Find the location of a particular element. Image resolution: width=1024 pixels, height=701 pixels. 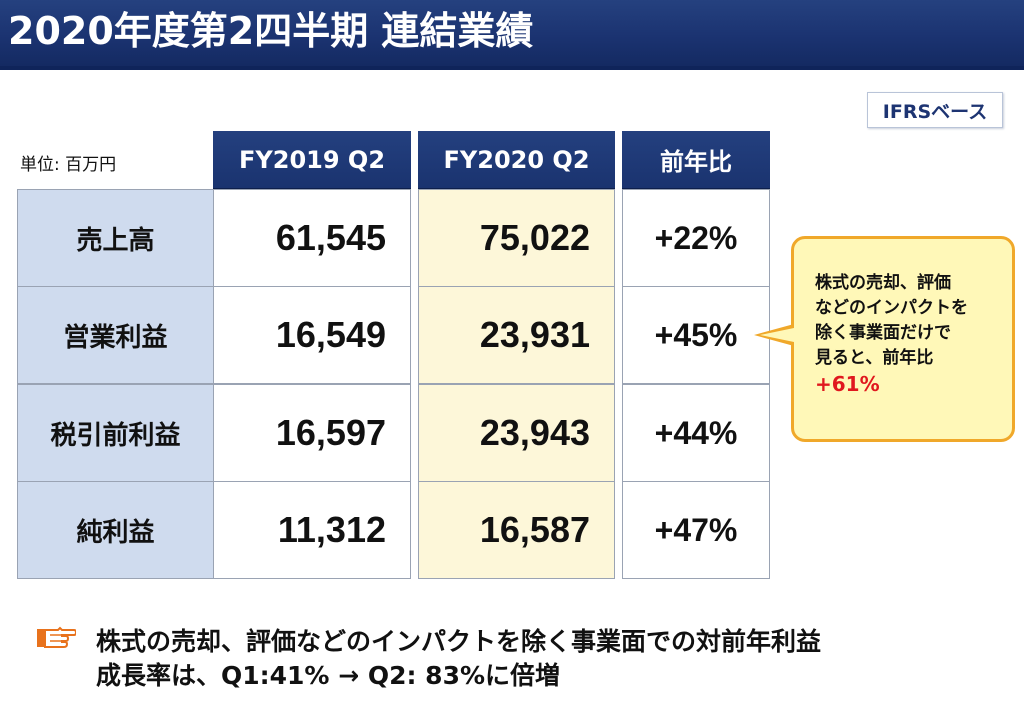

title-bar: 2020年度第2四半期 連結業績 is located at coordinates (512, 35).